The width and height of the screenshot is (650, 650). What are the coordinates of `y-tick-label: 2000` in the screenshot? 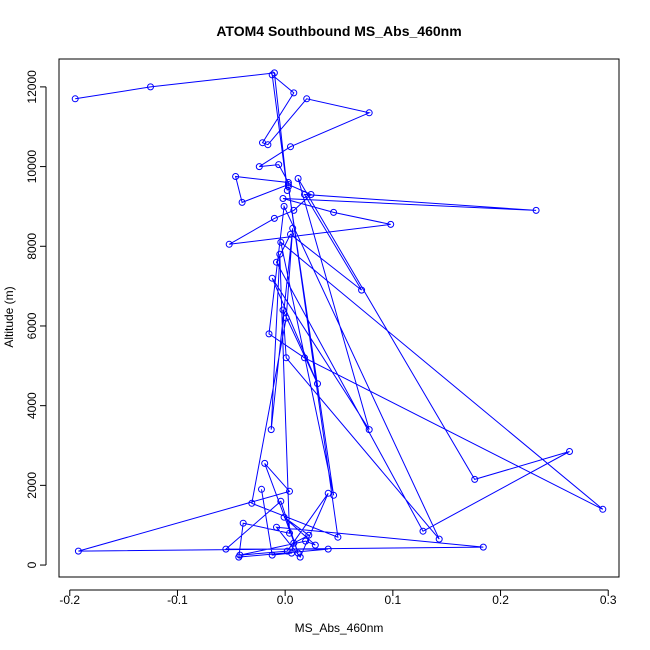 It's located at (32, 485).